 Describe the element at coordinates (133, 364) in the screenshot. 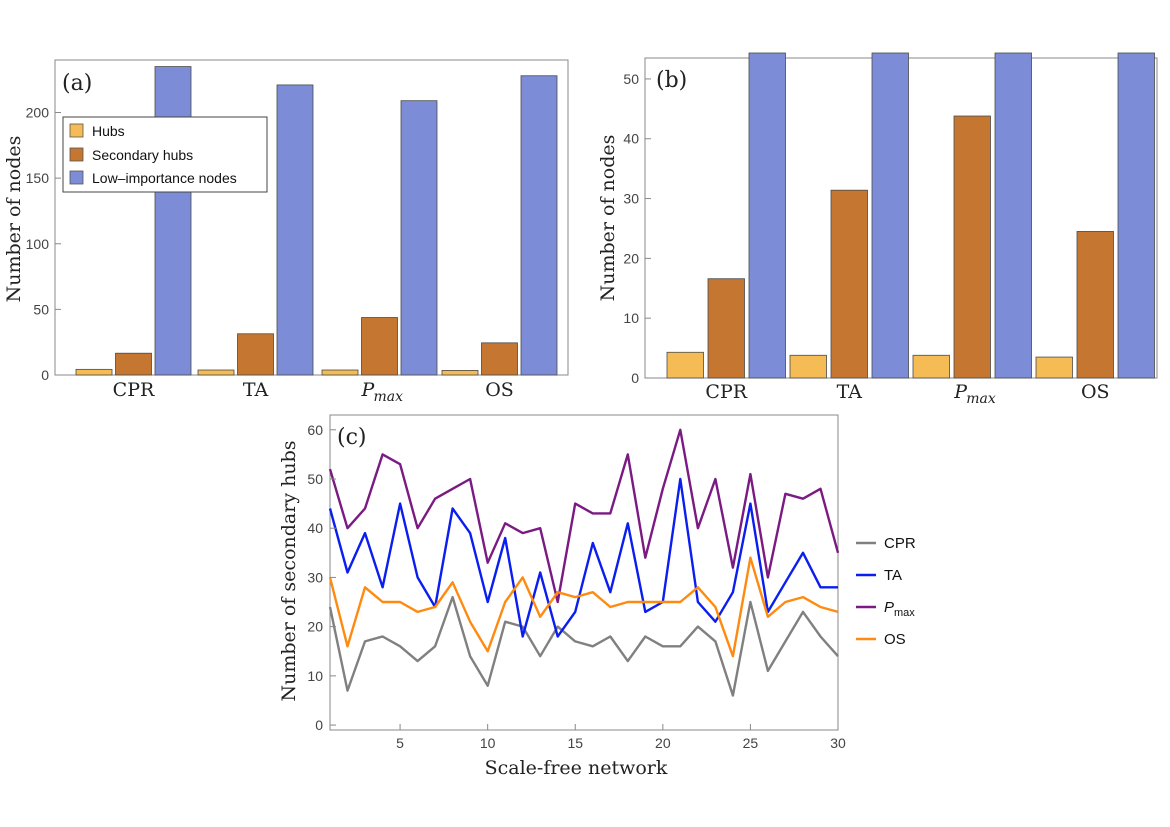

I see `a-bar-cpr-secondary-hubs` at that location.